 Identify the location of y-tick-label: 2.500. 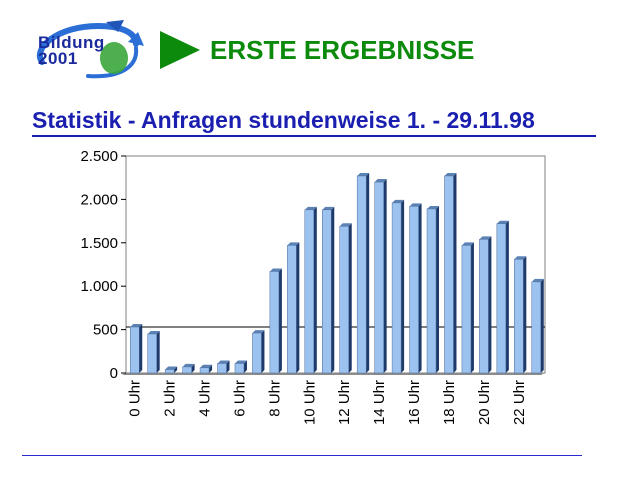
(99, 156).